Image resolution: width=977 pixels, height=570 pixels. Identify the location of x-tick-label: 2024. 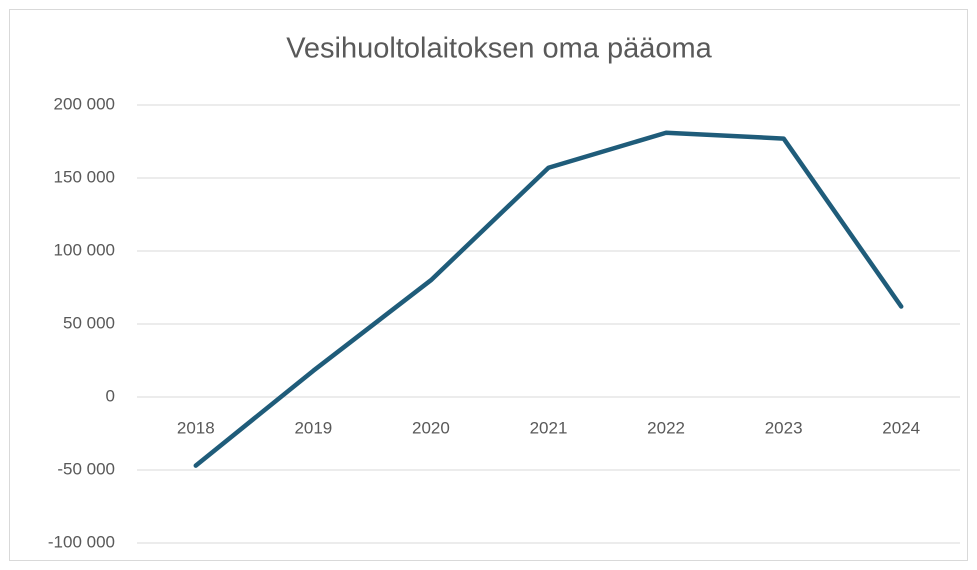
(901, 427).